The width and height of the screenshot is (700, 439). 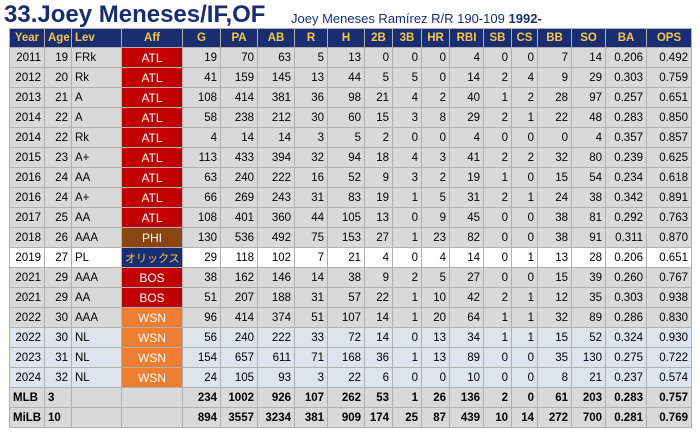 What do you see at coordinates (588, 217) in the screenshot?
I see `cell-so: 81` at bounding box center [588, 217].